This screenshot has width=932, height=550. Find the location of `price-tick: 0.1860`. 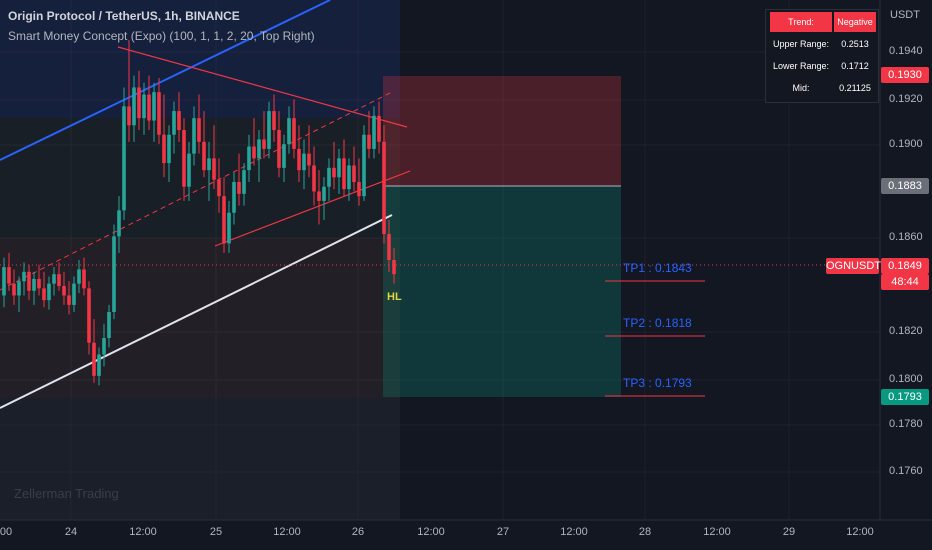

price-tick: 0.1860 is located at coordinates (906, 237).